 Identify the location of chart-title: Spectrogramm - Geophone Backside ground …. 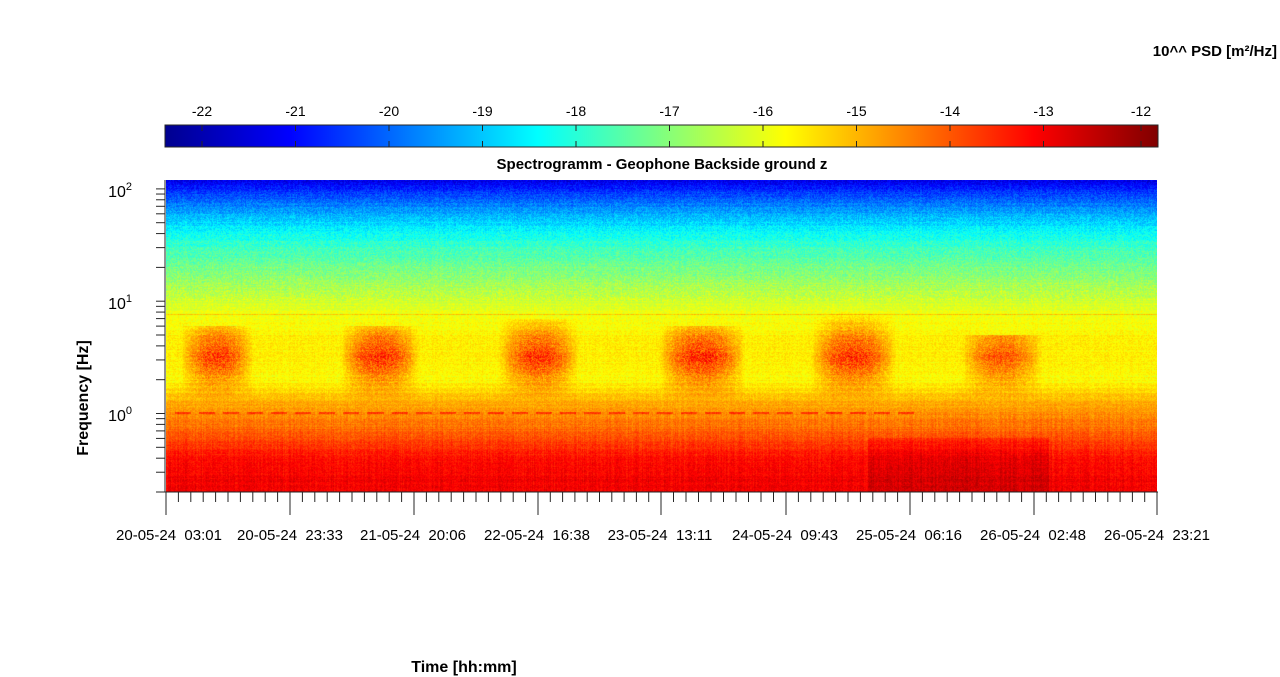
(662, 164).